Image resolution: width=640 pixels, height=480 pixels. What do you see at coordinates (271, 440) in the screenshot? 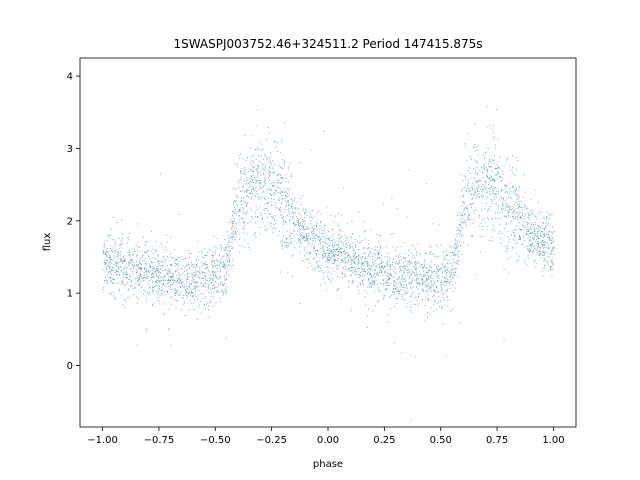
I see `x-tick-label: −0.25` at bounding box center [271, 440].